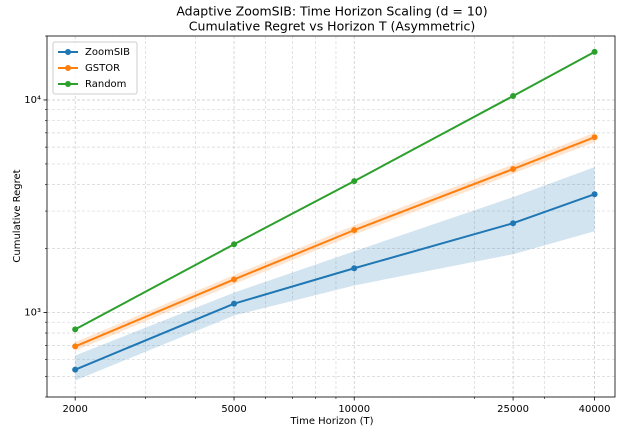  What do you see at coordinates (32, 312) in the screenshot?
I see `y-tick-label: 10³` at bounding box center [32, 312].